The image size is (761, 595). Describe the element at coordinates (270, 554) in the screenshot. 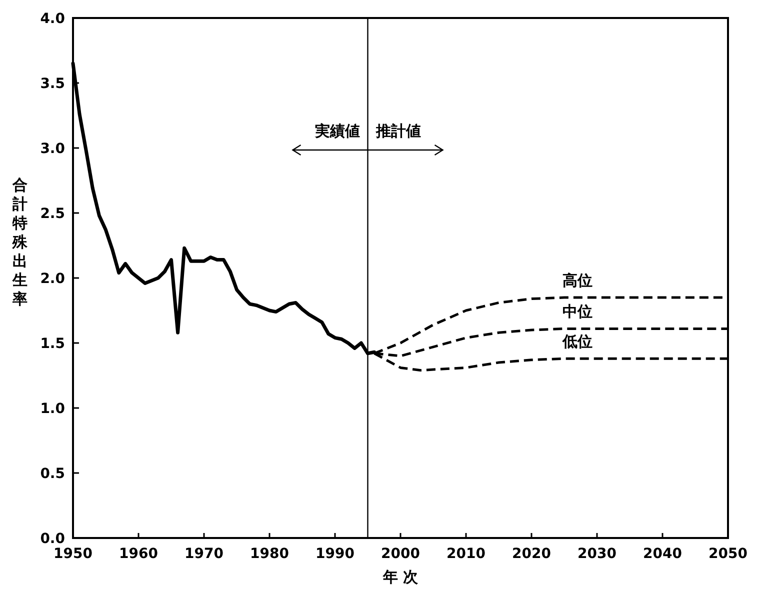

I see `x-tick-label: 1980` at that location.